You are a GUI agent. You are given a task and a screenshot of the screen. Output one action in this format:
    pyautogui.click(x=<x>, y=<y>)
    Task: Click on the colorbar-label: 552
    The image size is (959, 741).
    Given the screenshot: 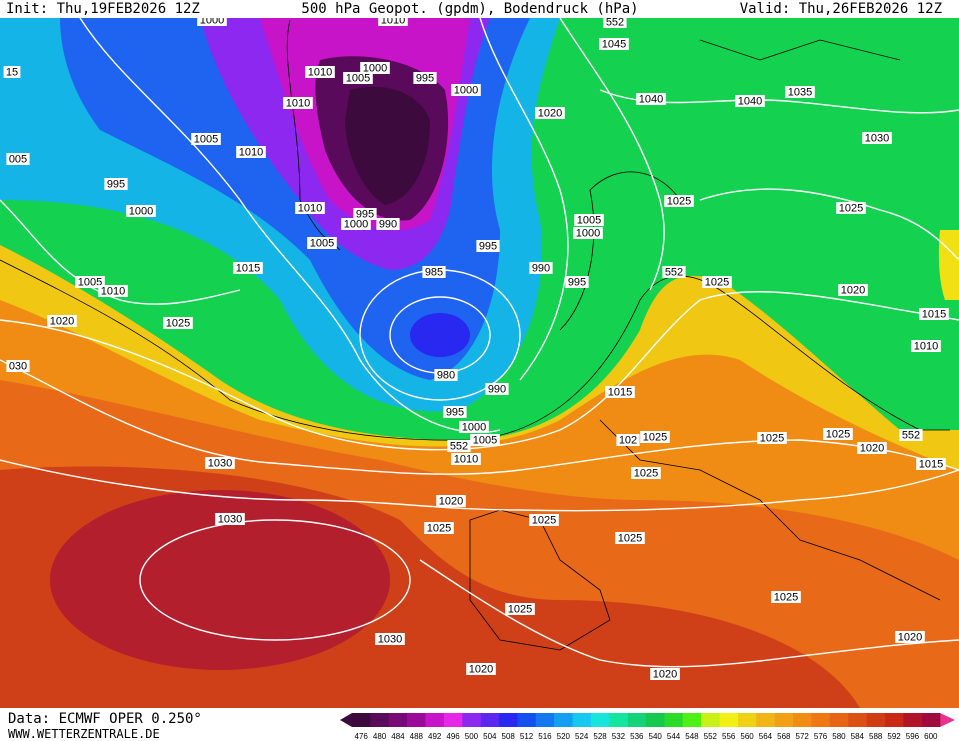 What is the action you would take?
    pyautogui.click(x=711, y=736)
    